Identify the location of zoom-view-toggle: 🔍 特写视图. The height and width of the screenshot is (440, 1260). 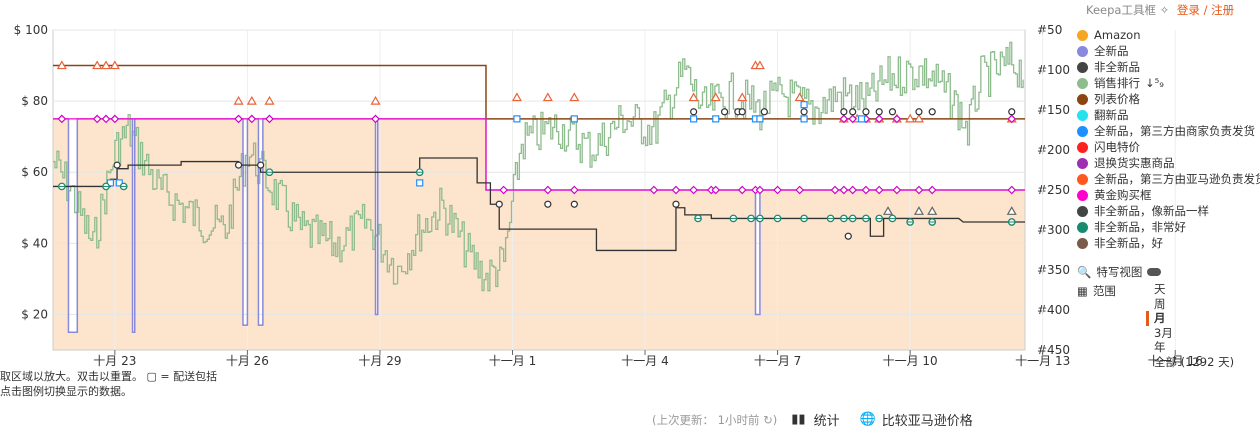
(1119, 272).